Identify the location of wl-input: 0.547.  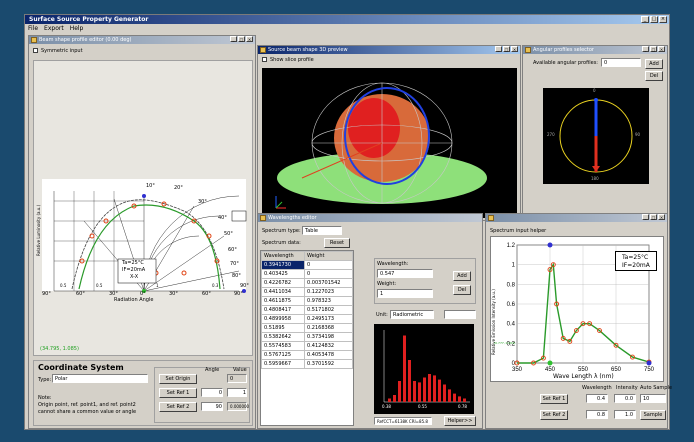
(405, 273).